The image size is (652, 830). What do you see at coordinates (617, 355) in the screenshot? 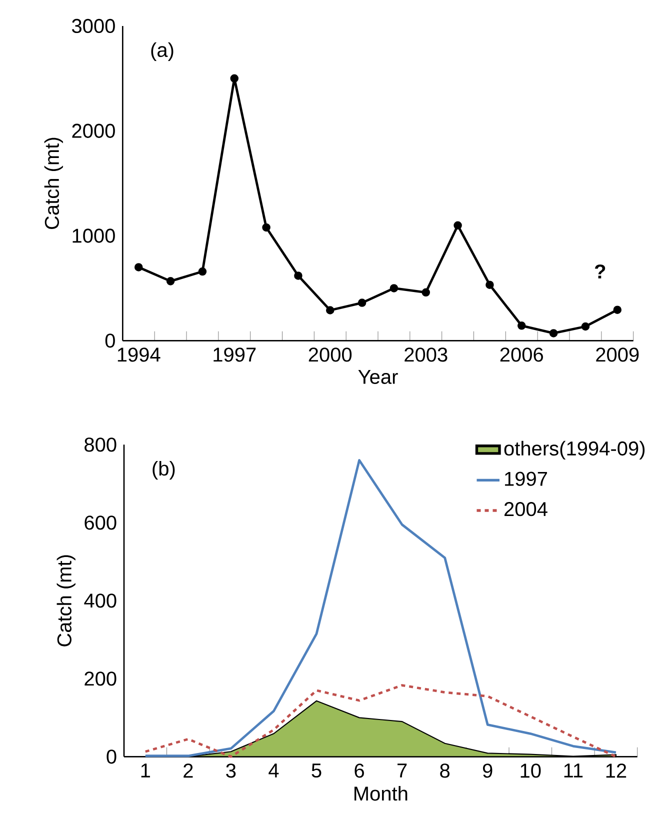
I see `x-tick-label: 2009` at bounding box center [617, 355].